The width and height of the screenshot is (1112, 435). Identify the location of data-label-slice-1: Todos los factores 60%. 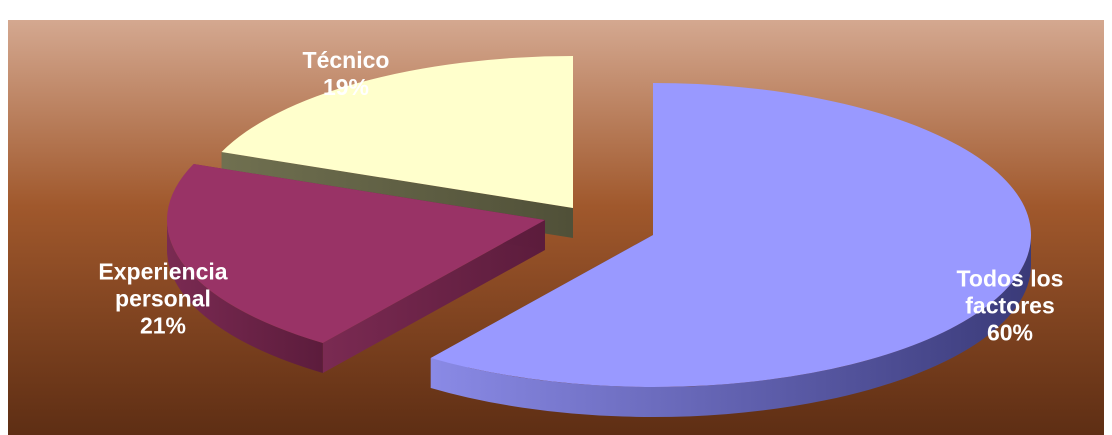
(1010, 306).